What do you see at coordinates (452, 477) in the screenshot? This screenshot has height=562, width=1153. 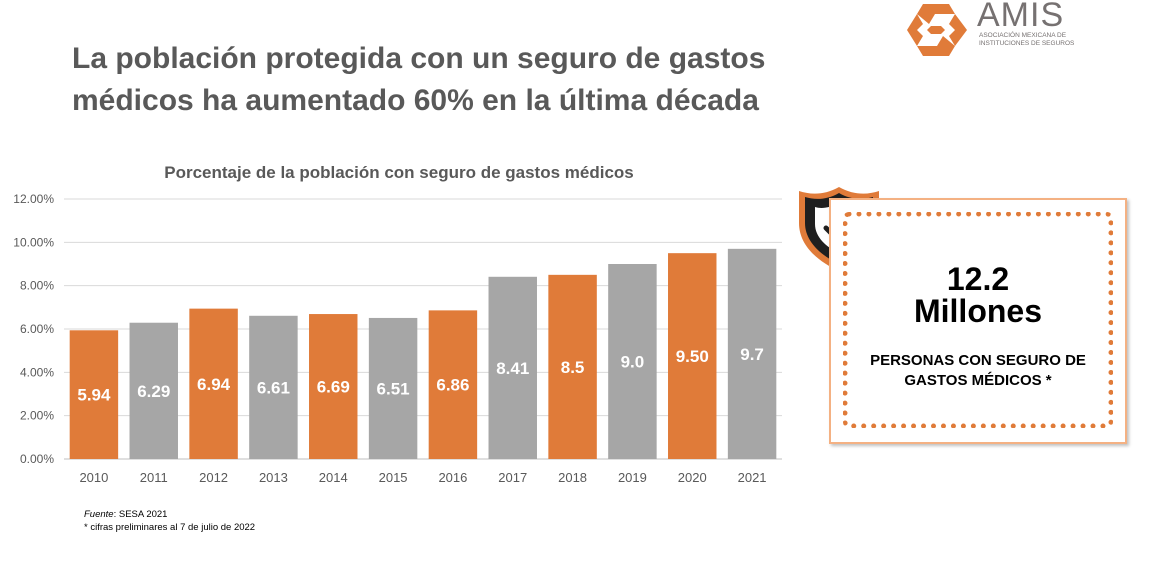 I see `x-tick-label: 2016` at bounding box center [452, 477].